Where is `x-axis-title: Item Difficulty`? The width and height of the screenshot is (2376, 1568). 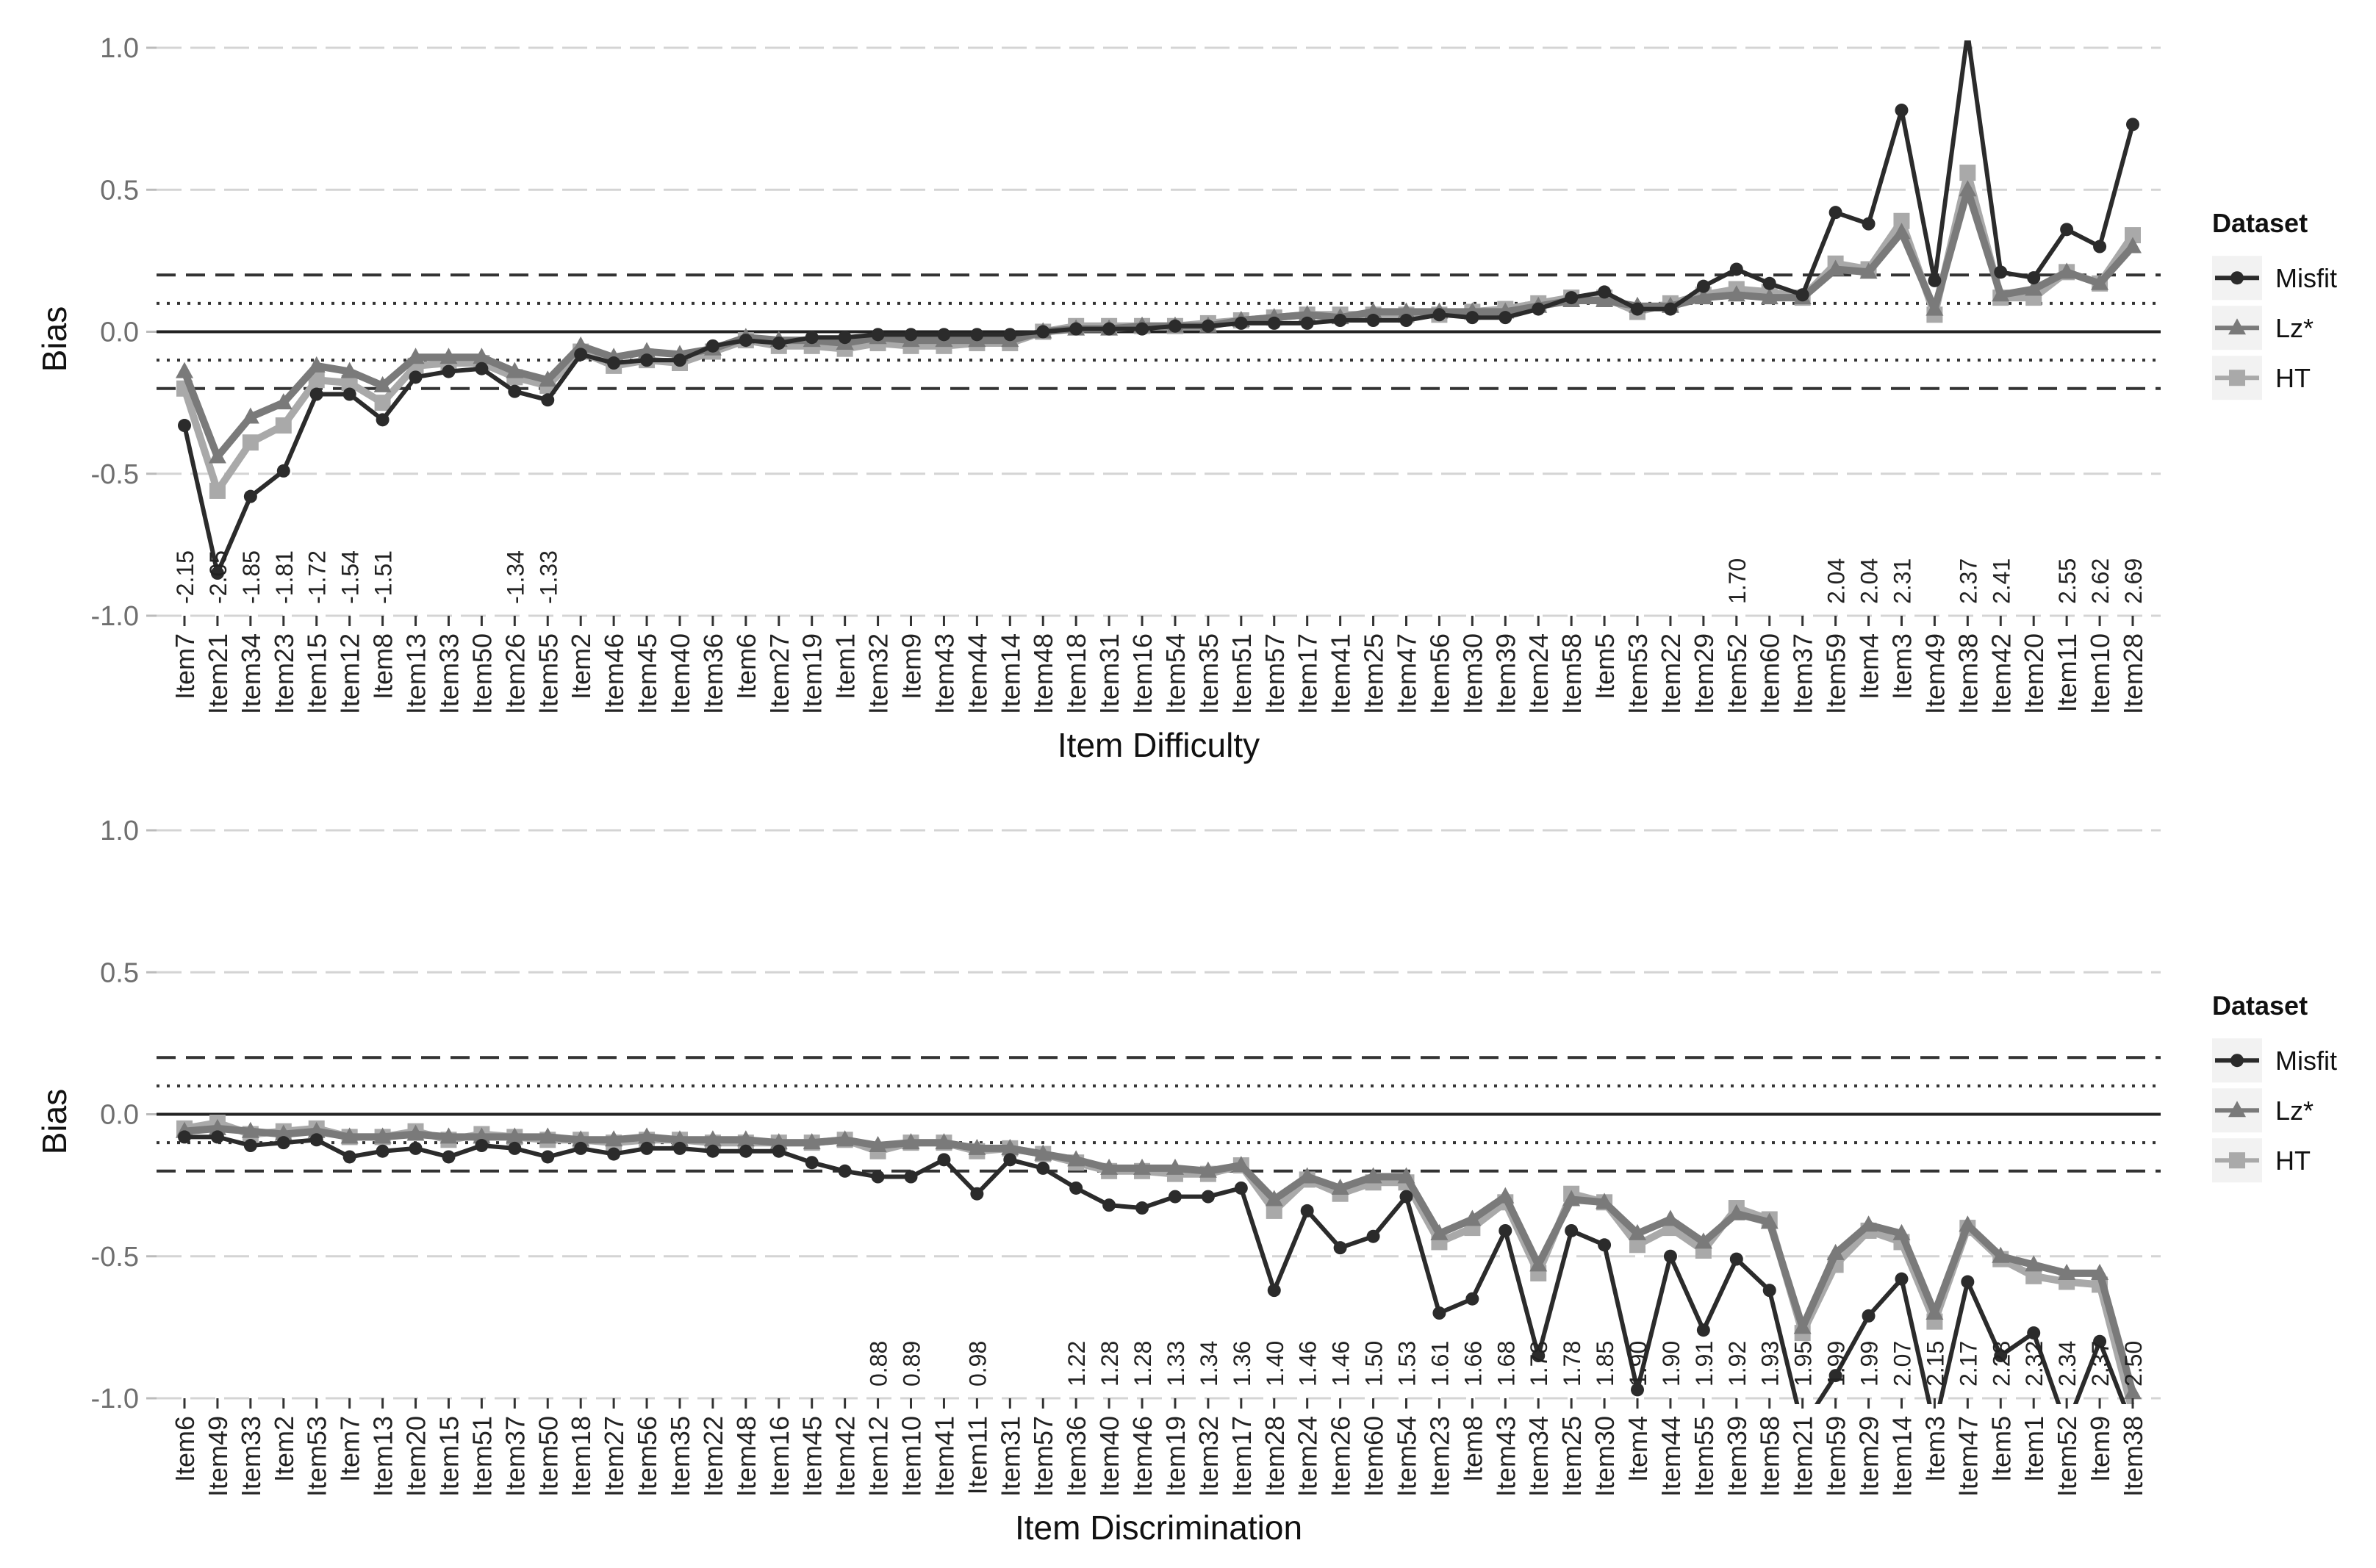
x-axis-title: Item Difficulty is located at coordinates (1159, 745).